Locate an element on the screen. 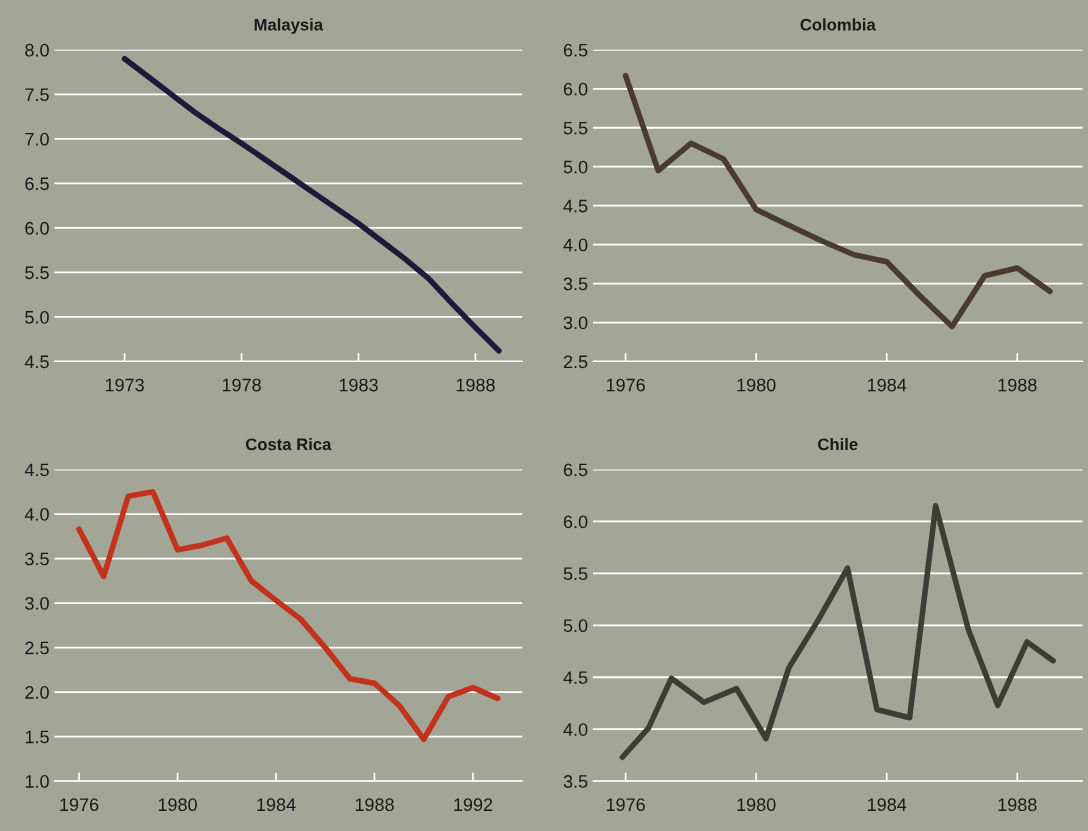 The image size is (1088, 831). y-tick-label: 7.5 is located at coordinates (37, 95).